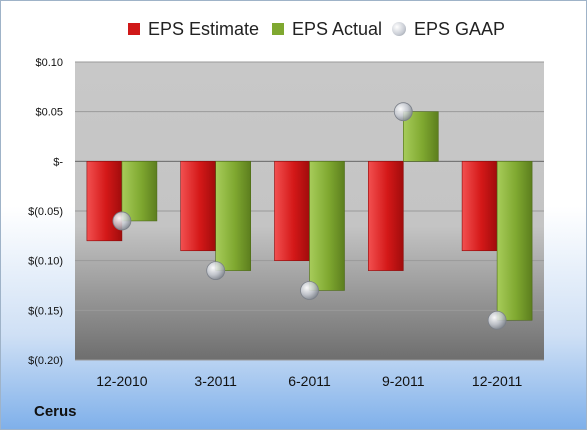 The height and width of the screenshot is (430, 587). Describe the element at coordinates (134, 29) in the screenshot. I see `legend-swatch-estimate` at that location.